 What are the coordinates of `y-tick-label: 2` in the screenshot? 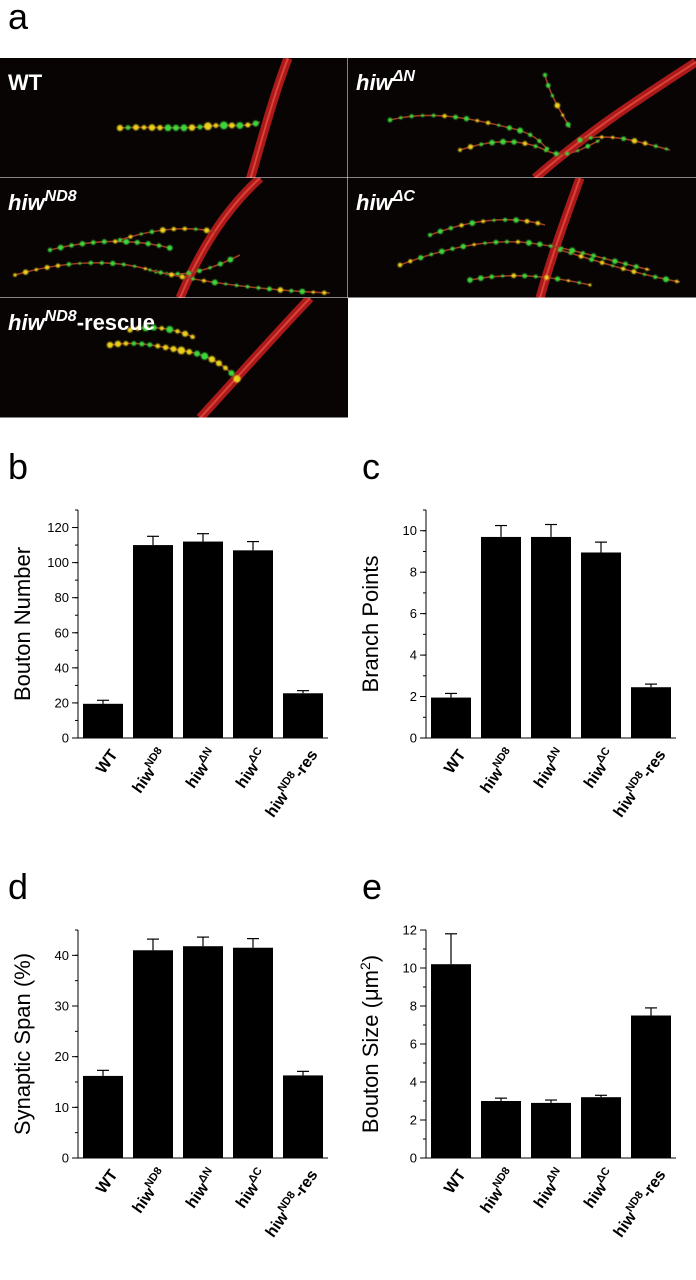 It's located at (413, 1120).